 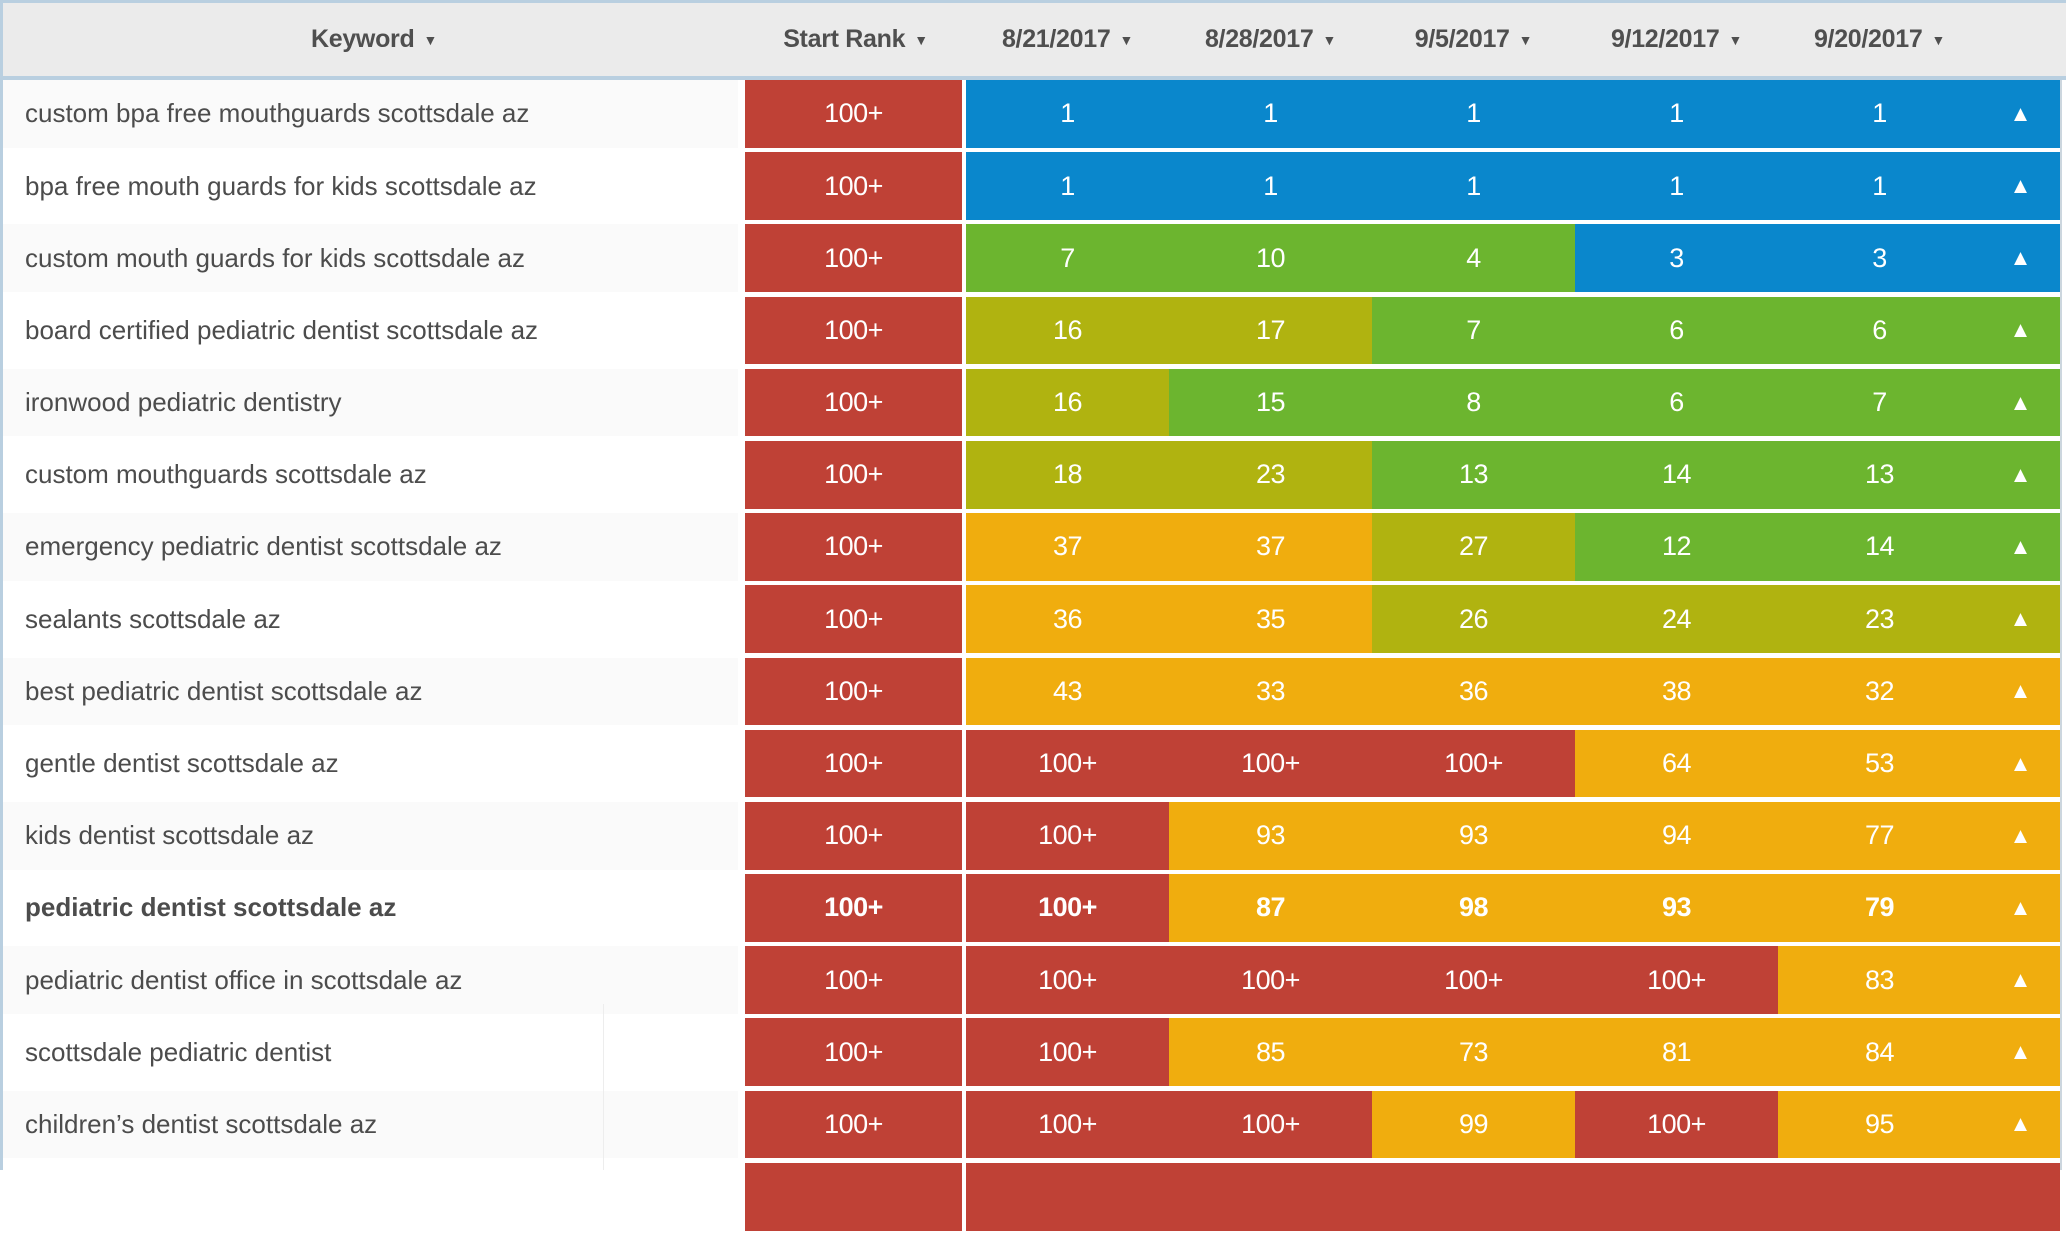 I want to click on rank-cell: 23, so click(x=1879, y=619).